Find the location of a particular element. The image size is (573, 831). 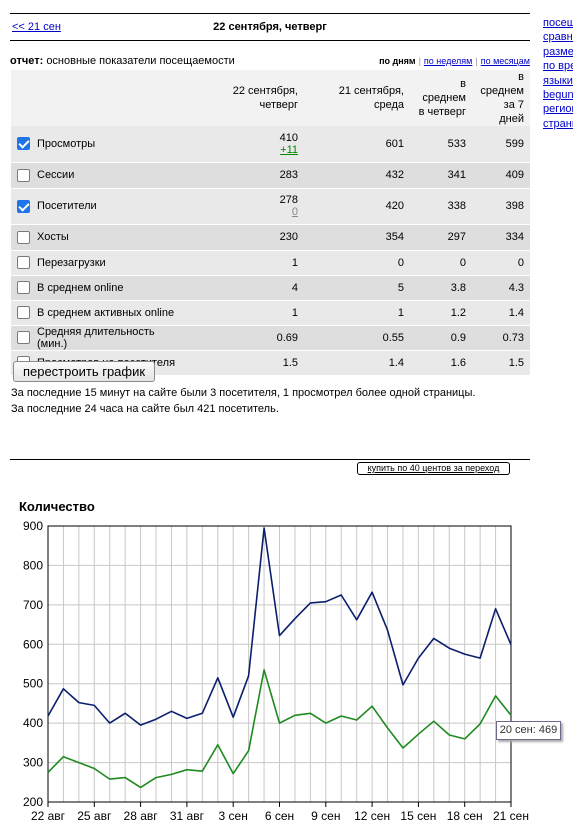

y-tick-label: 300 is located at coordinates (33, 763).